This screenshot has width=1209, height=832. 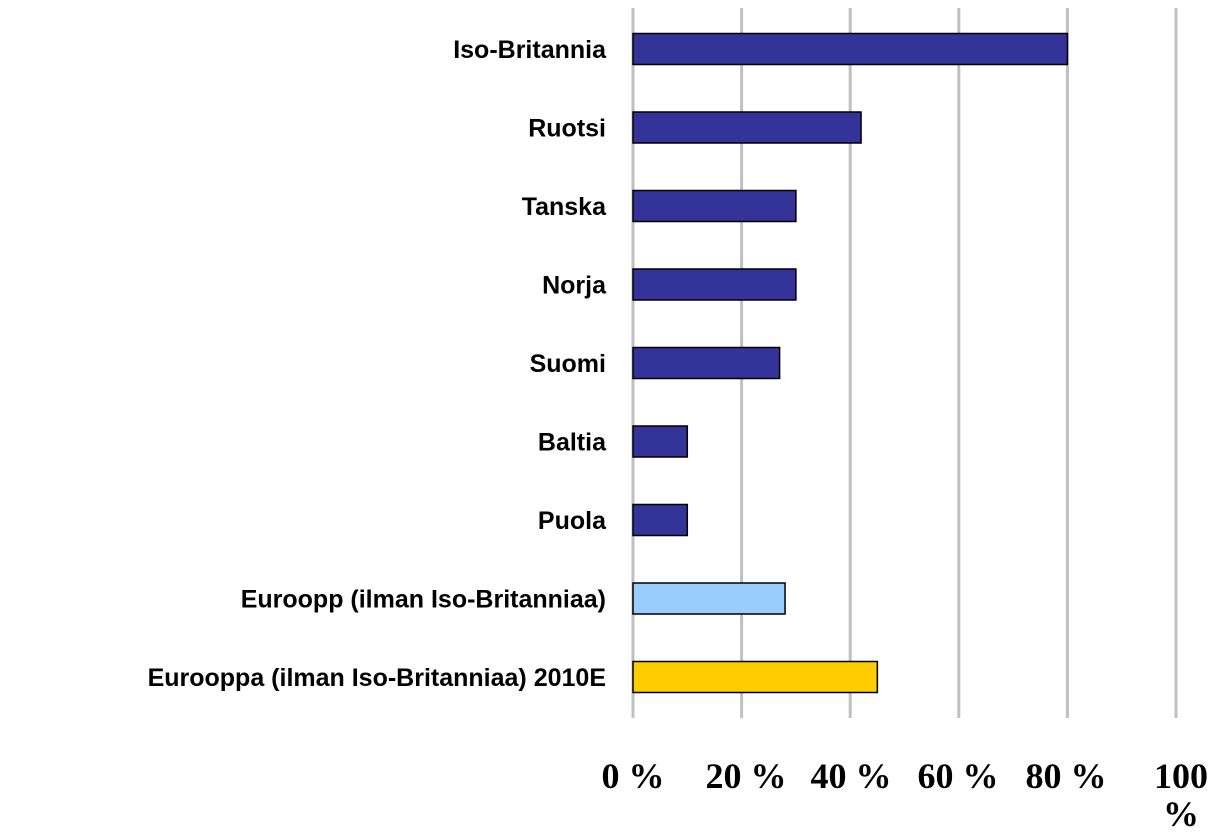 I want to click on category-label-0: Iso-Britannia, so click(x=530, y=50).